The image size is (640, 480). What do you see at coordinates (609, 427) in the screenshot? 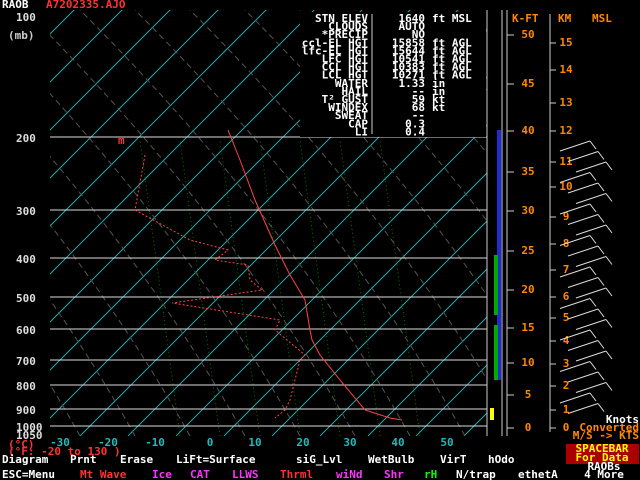
I see `wind-note: Converted` at bounding box center [609, 427].